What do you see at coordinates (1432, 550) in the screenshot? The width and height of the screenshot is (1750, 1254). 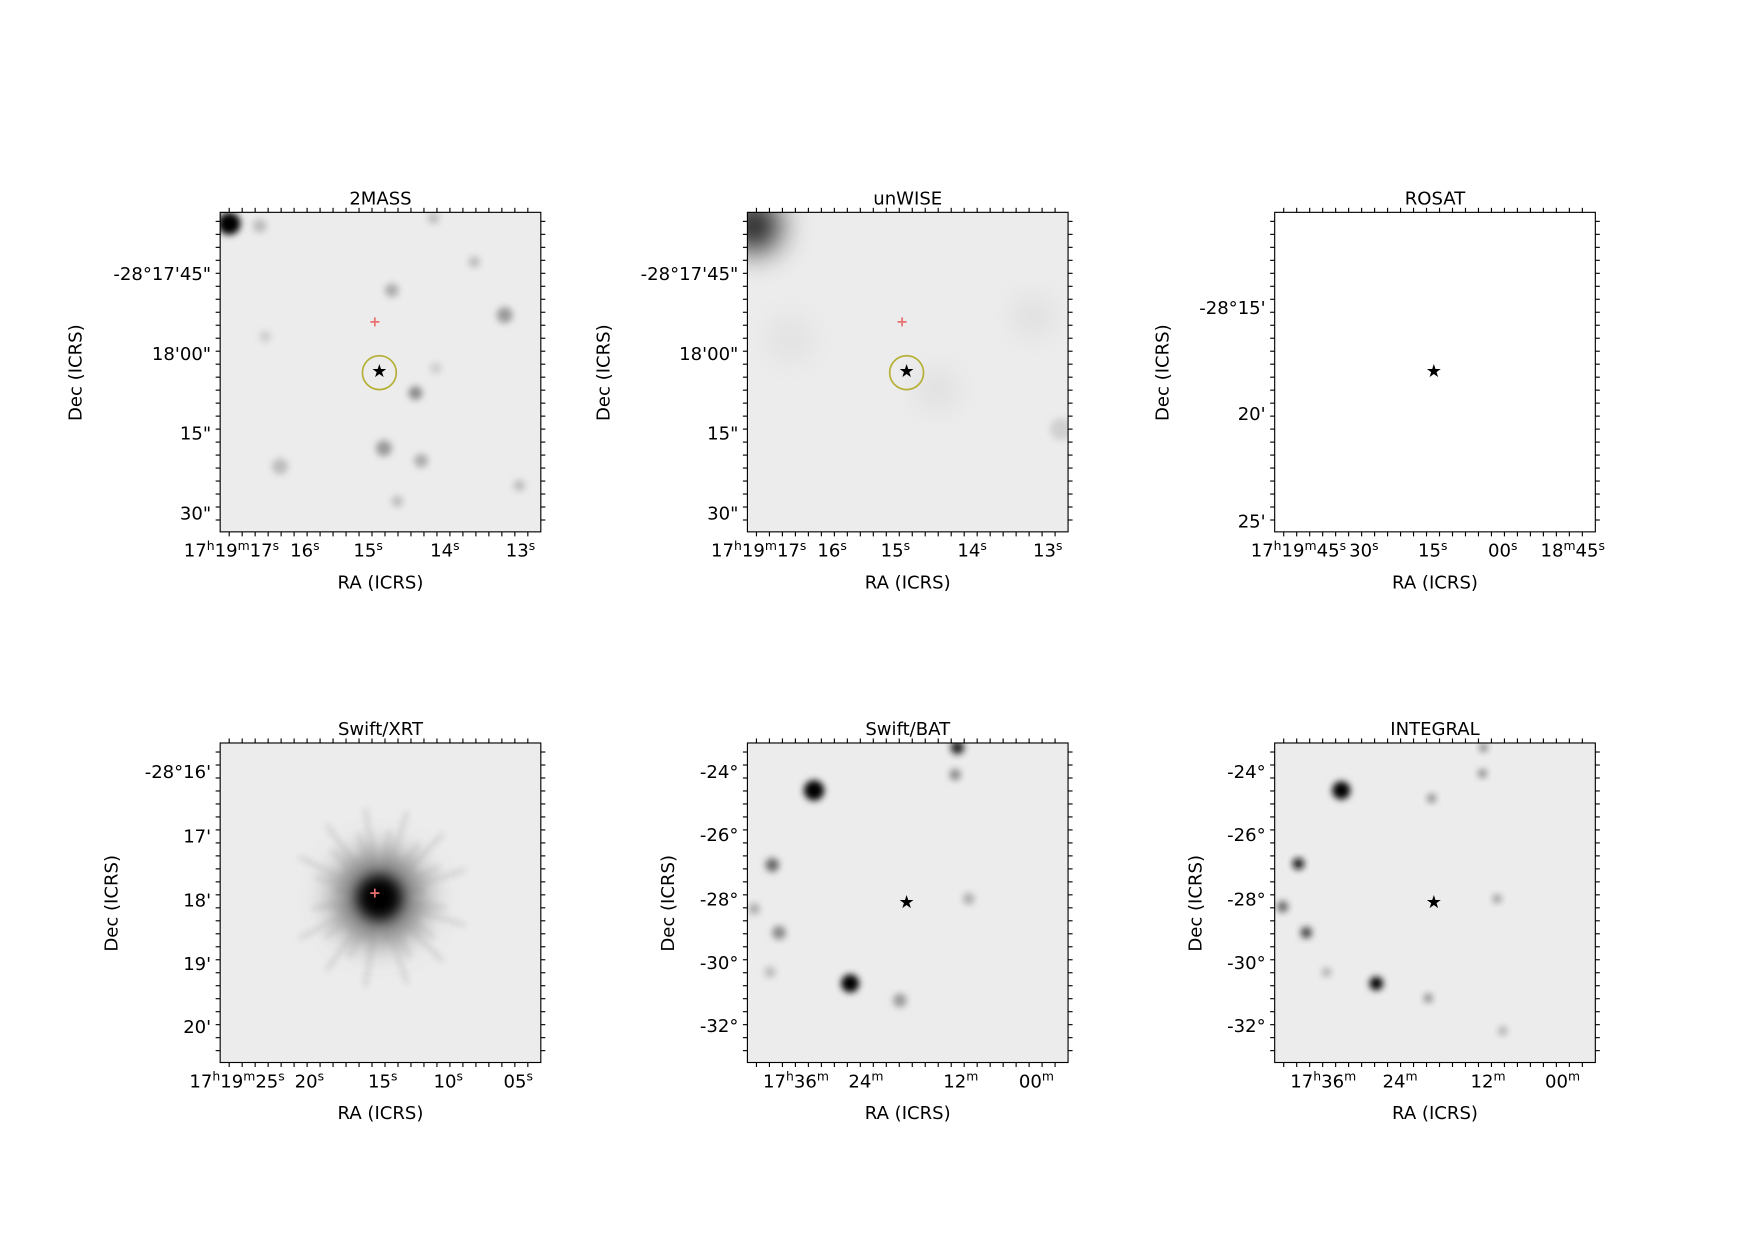 I see `x-tick-label: 15s` at bounding box center [1432, 550].